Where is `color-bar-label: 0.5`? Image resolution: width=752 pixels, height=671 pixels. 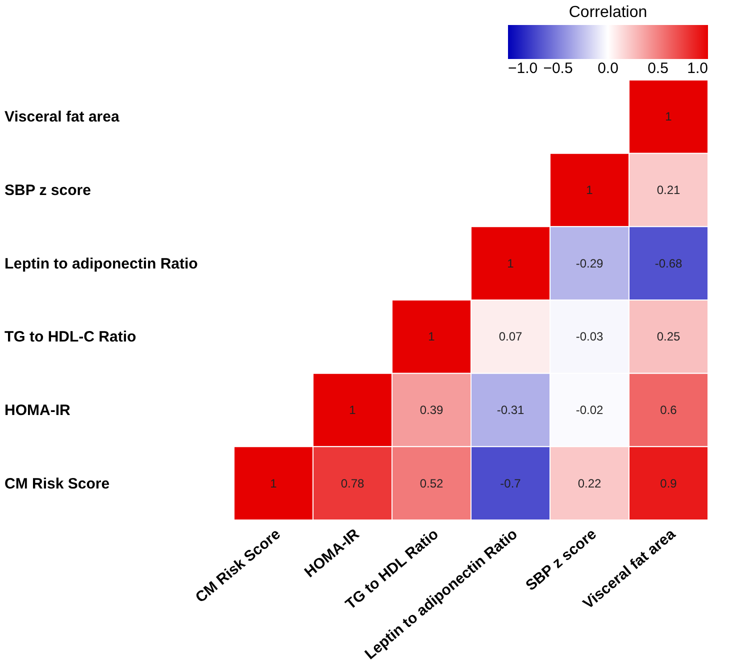 color-bar-label: 0.5 is located at coordinates (658, 68).